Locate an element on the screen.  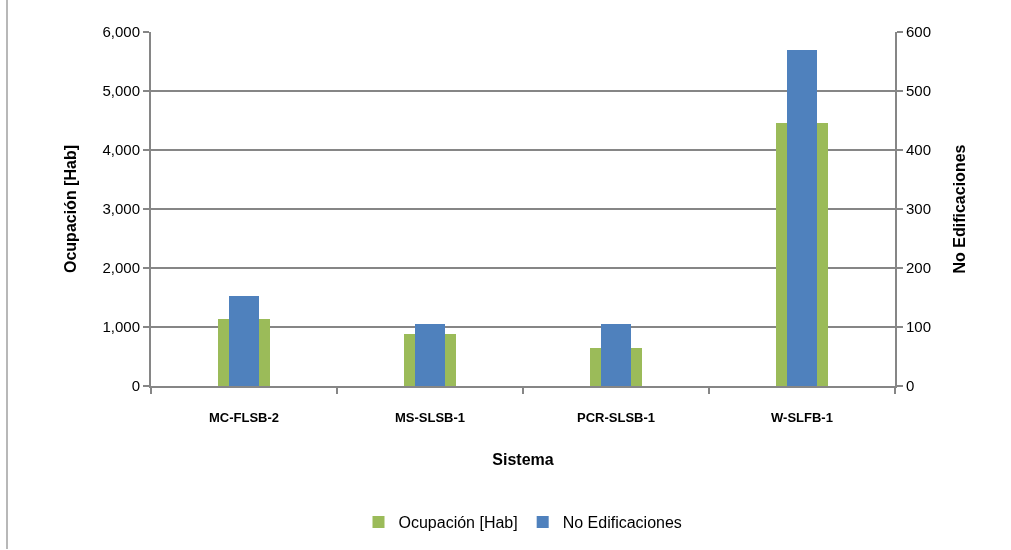
y2-axis-title: No Edificaciones is located at coordinates (960, 209).